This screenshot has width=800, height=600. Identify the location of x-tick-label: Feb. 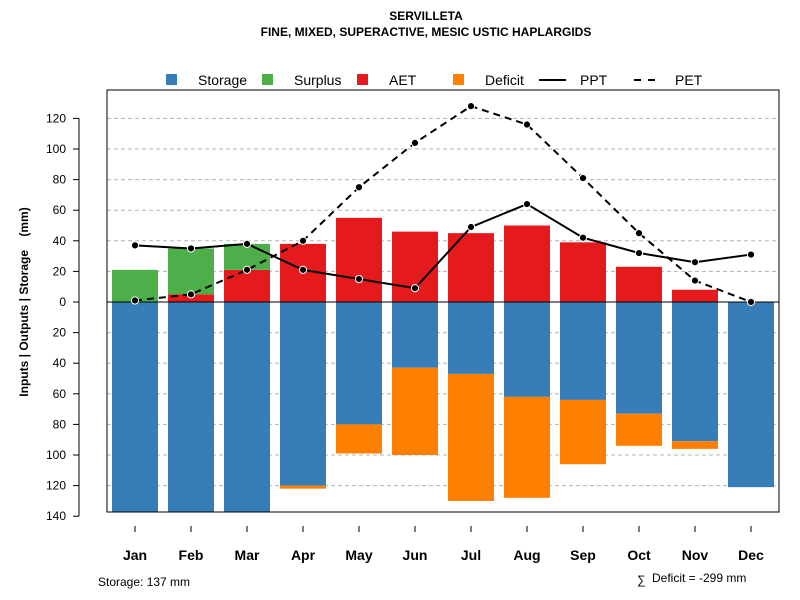
(191, 555).